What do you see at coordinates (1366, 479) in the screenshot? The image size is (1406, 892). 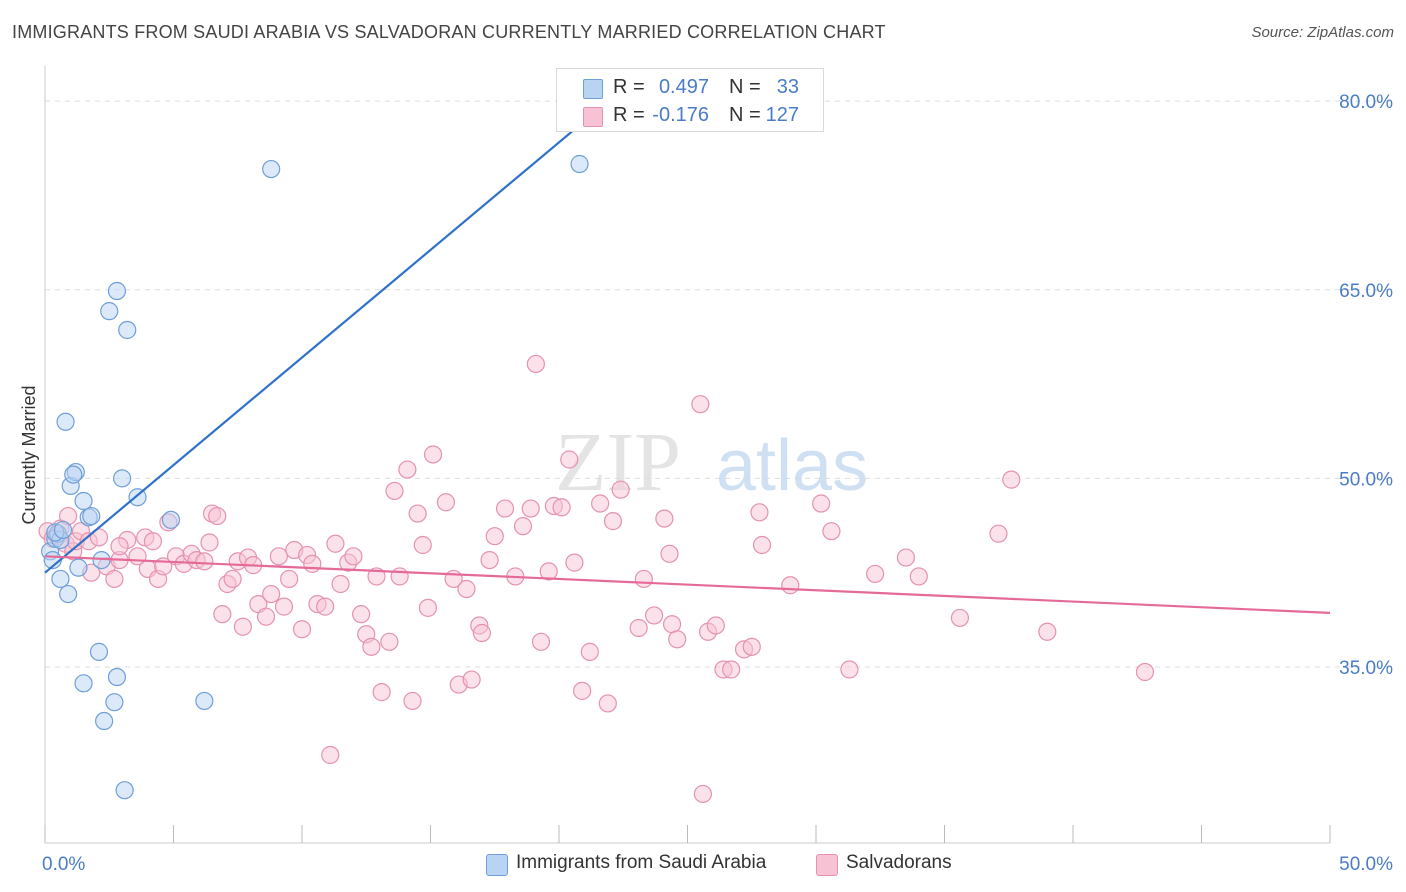 I see `y-tick-label: 50.0%` at bounding box center [1366, 479].